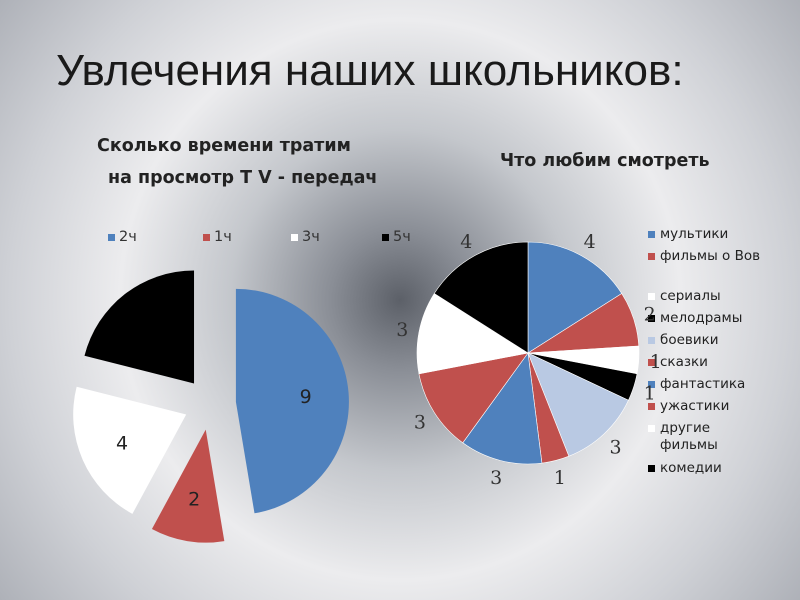 The image size is (800, 600). Describe the element at coordinates (690, 296) in the screenshot. I see `legend-label: сериалы` at that location.